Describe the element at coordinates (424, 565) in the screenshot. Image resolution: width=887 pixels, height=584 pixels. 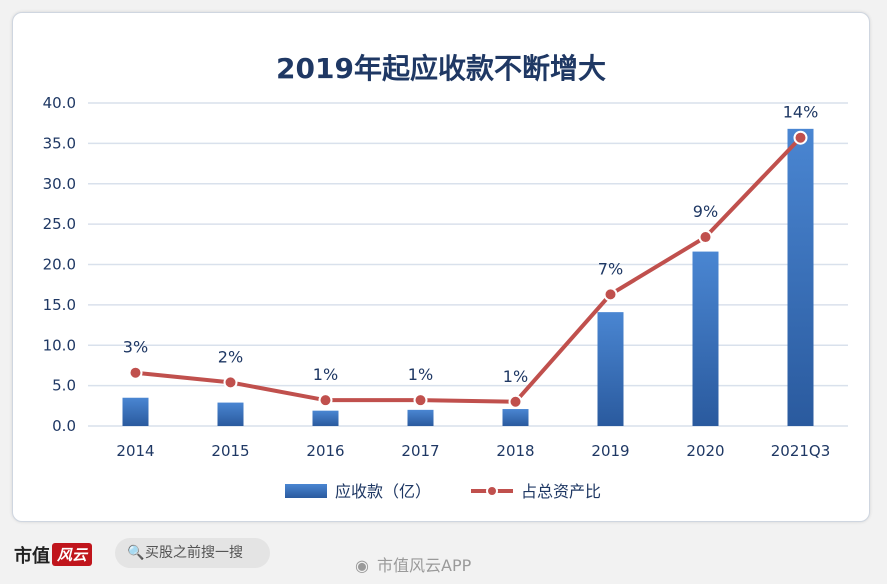
I see `weibo-text: 市值风云APP` at that location.